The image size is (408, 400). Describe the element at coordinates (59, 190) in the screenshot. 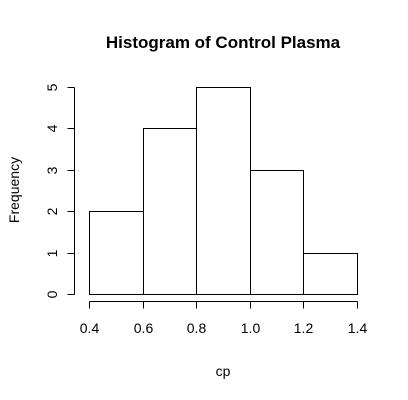

I see `y-axis: 0 1 2 3 4 5` at that location.